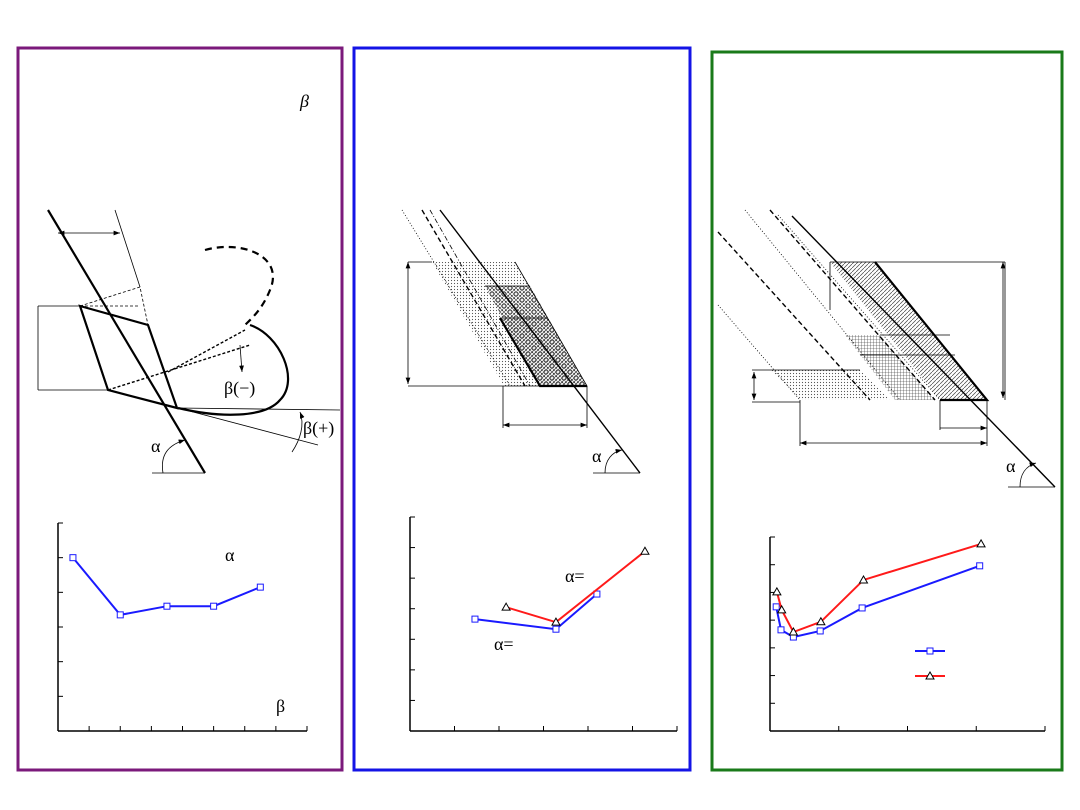 The width and height of the screenshot is (1080, 810). I want to click on angle-label: β(+), so click(318, 428).